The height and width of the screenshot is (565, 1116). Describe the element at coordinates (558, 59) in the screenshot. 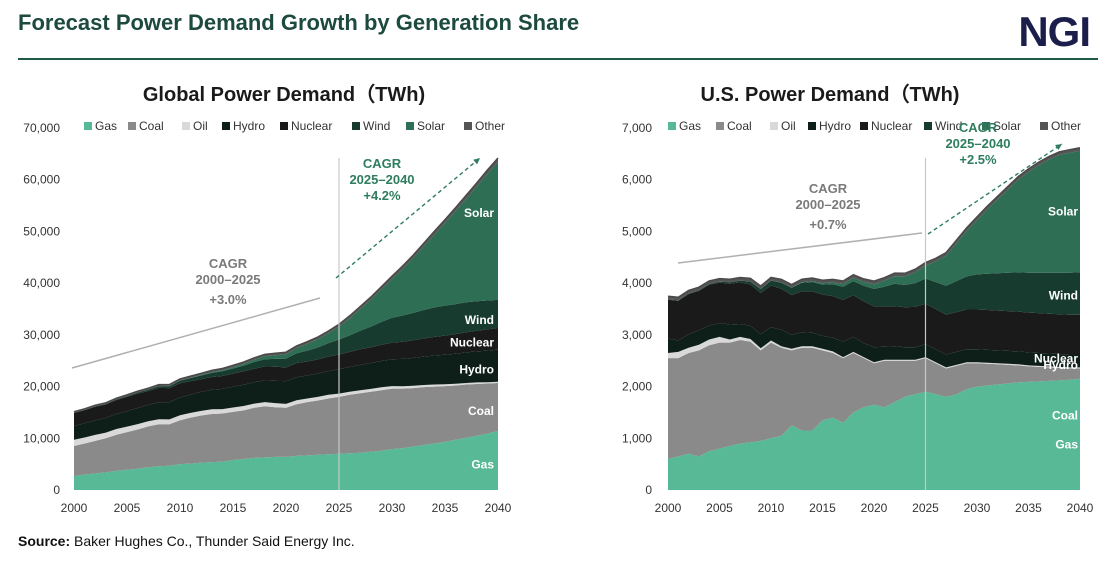

I see `title-divider` at that location.